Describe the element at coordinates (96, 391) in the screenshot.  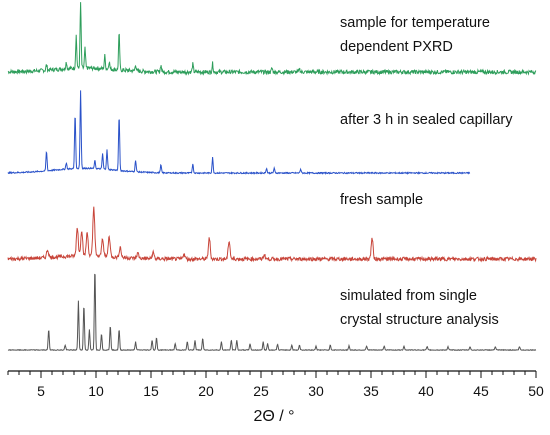
I see `x-tick-label: 10` at that location.